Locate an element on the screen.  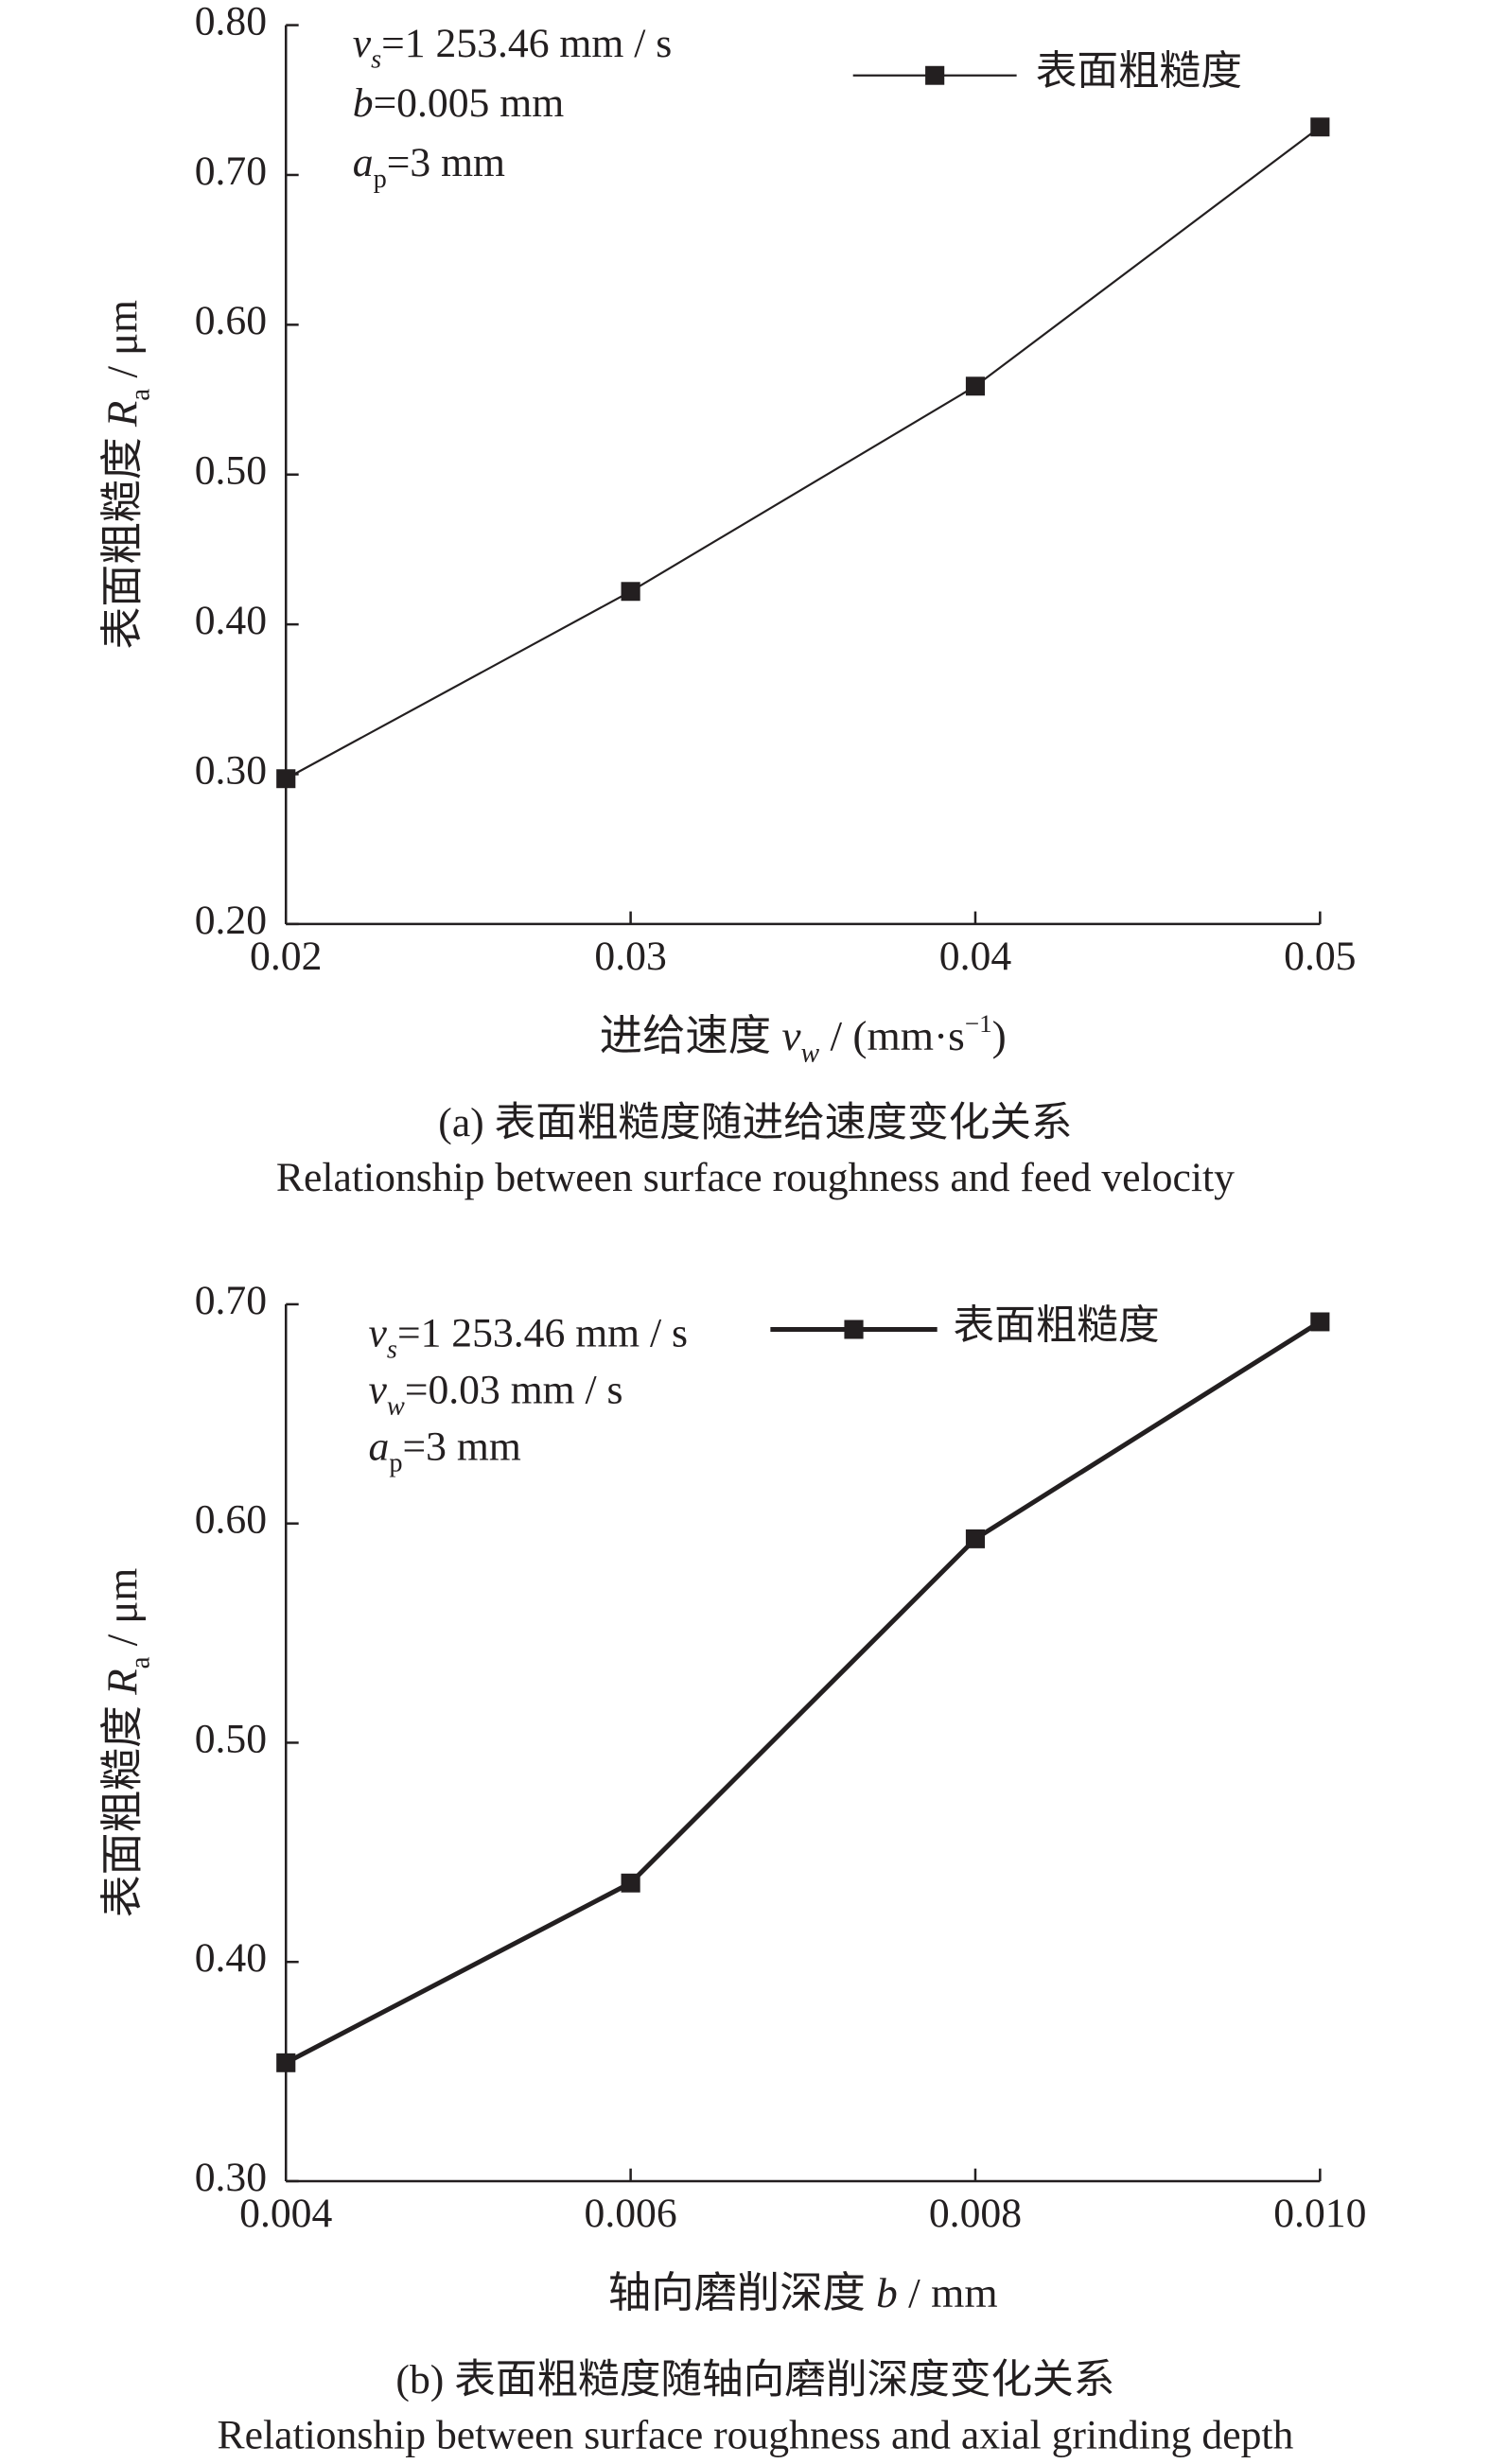
x-tick-label: 0.006 is located at coordinates (631, 2213).